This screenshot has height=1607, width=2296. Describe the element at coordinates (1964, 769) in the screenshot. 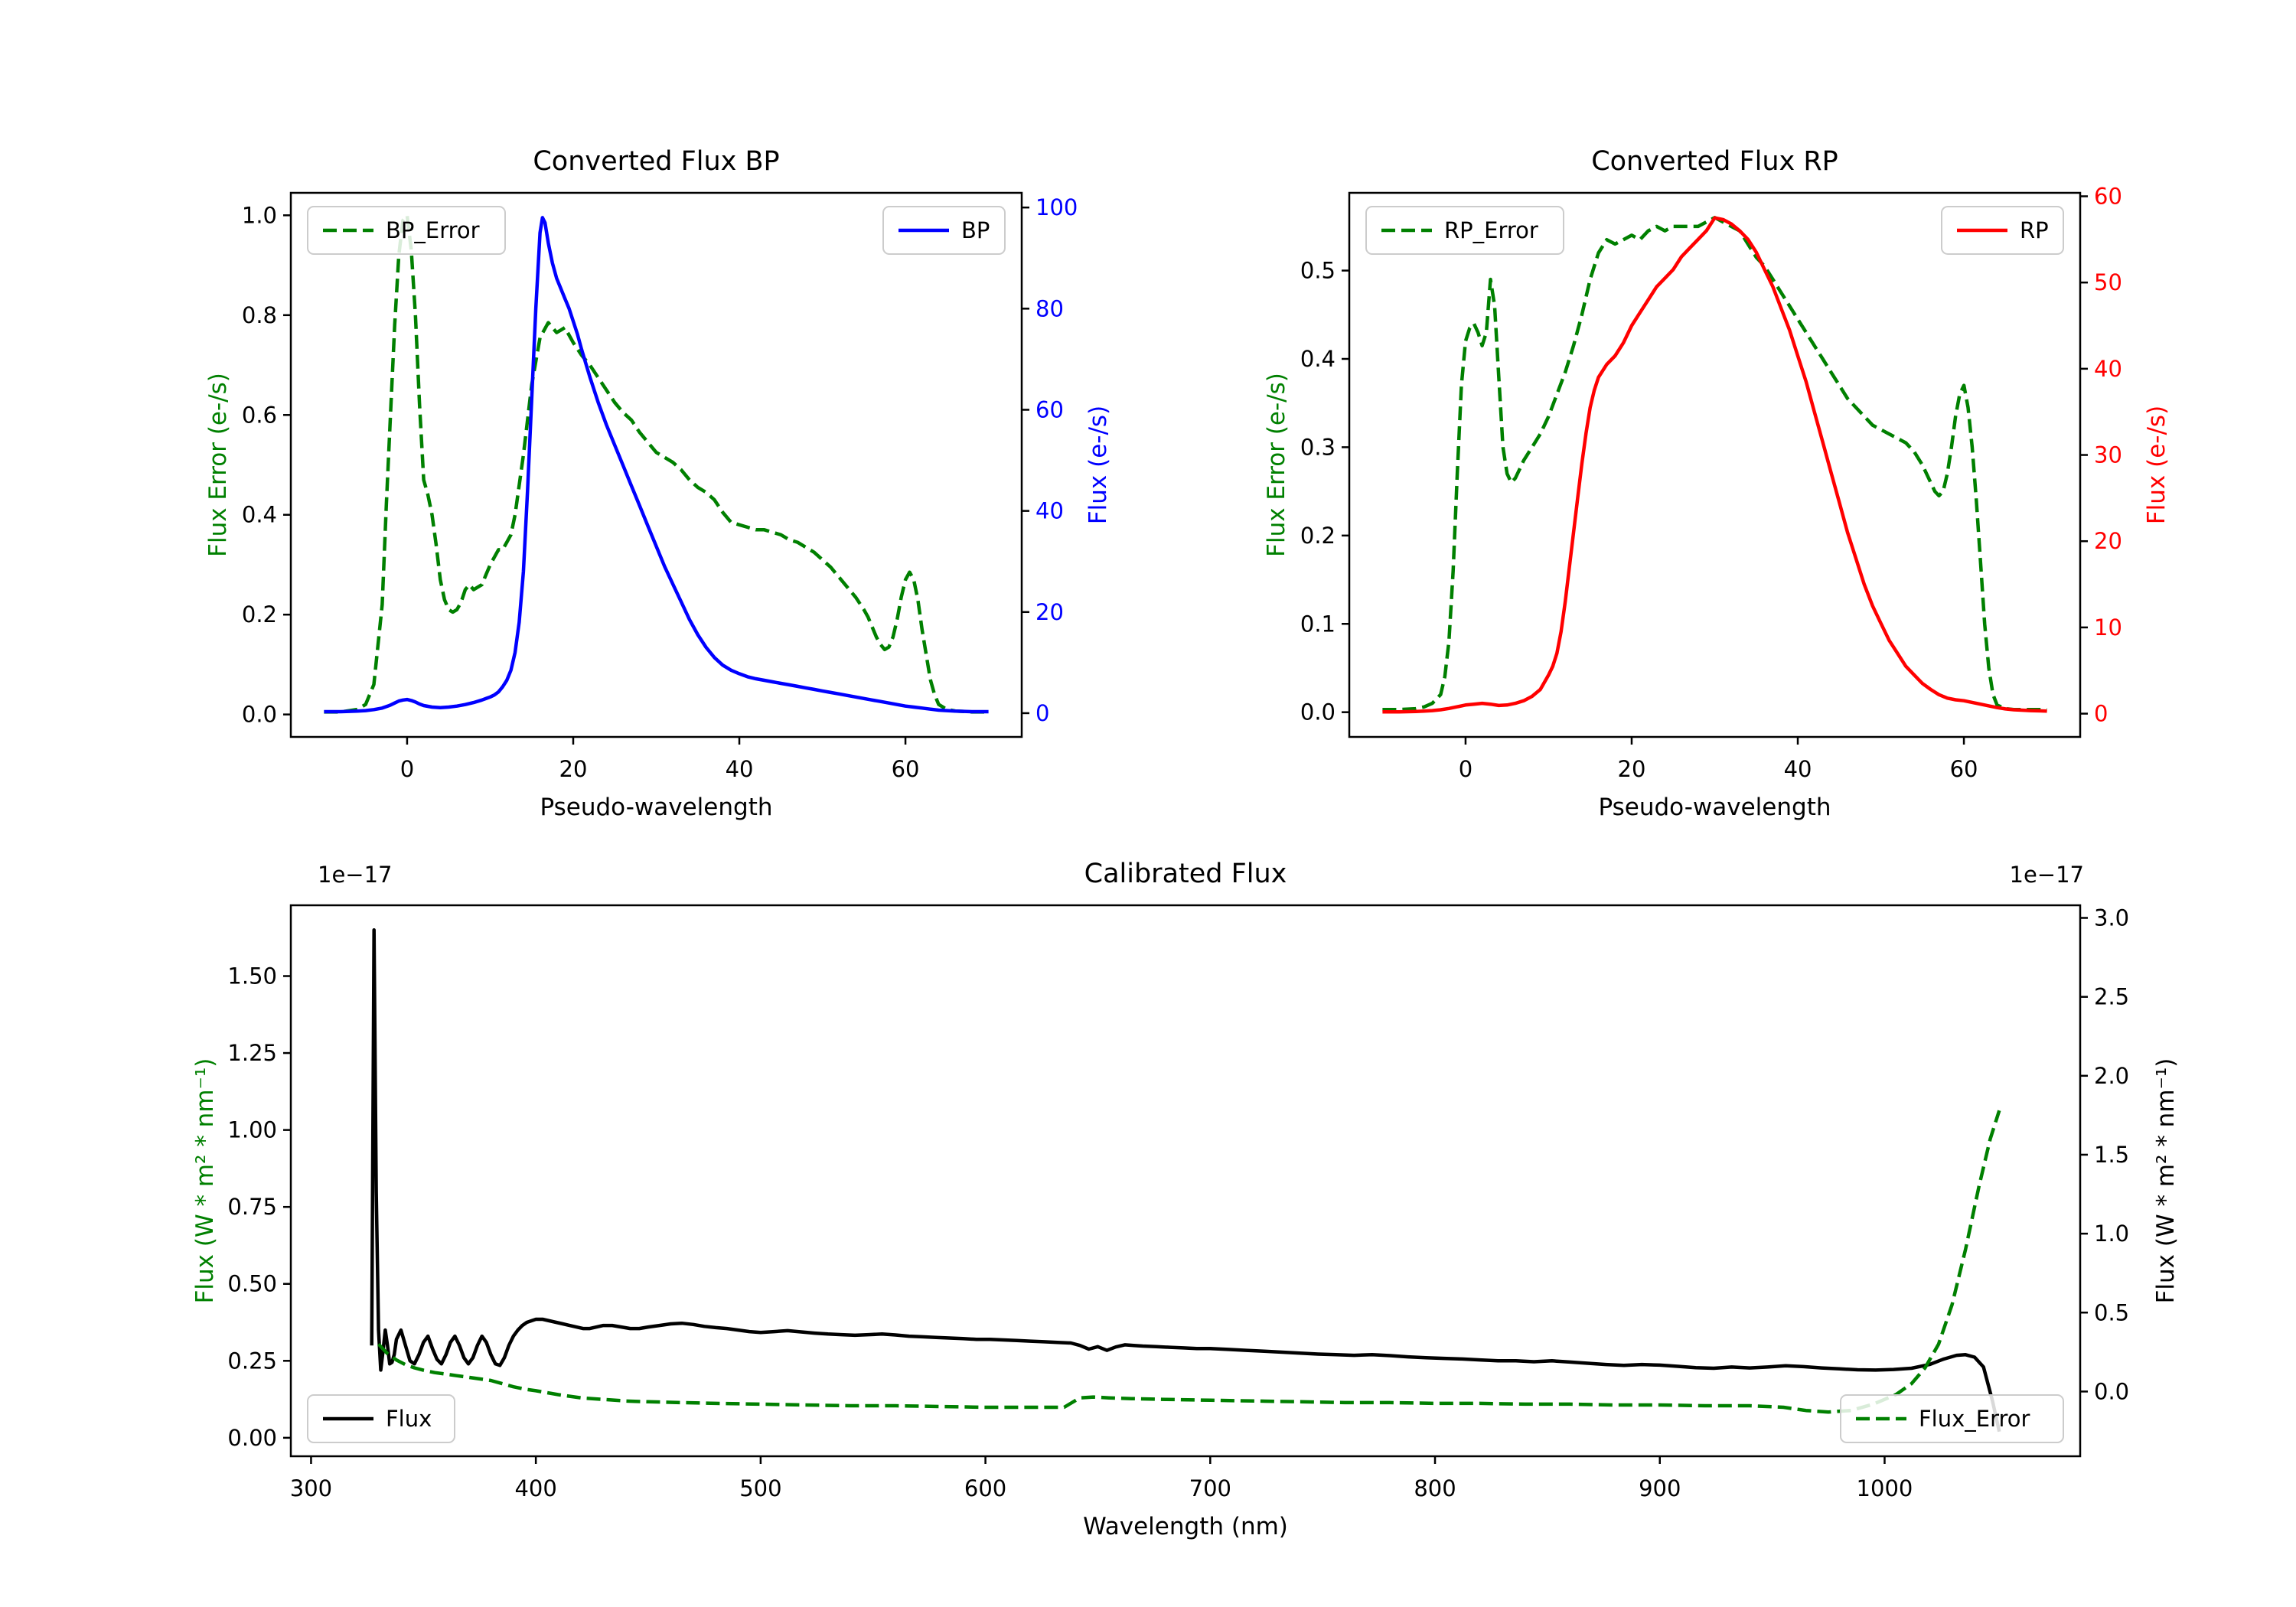

I see `rp-x-tick-label: 60` at that location.